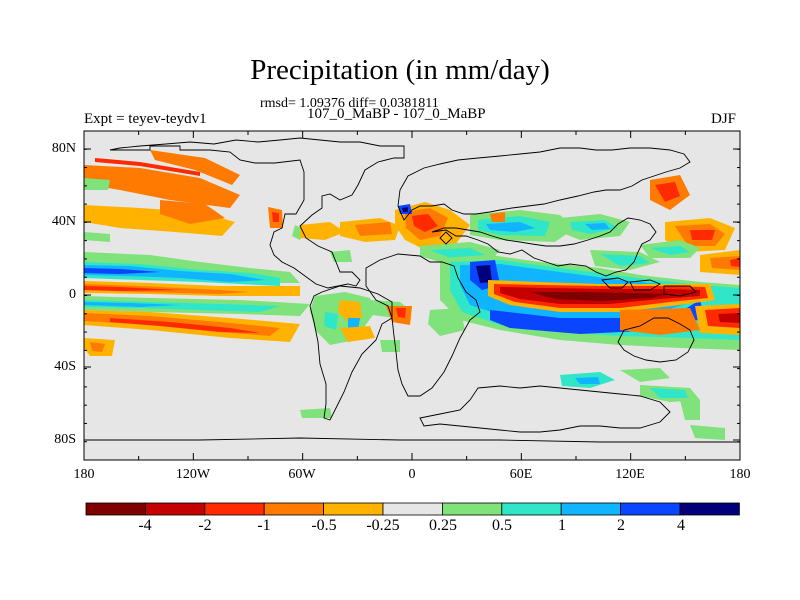 Image resolution: width=800 pixels, height=600 pixels. Describe the element at coordinates (63, 221) in the screenshot. I see `lat-tick-label: 40N` at that location.